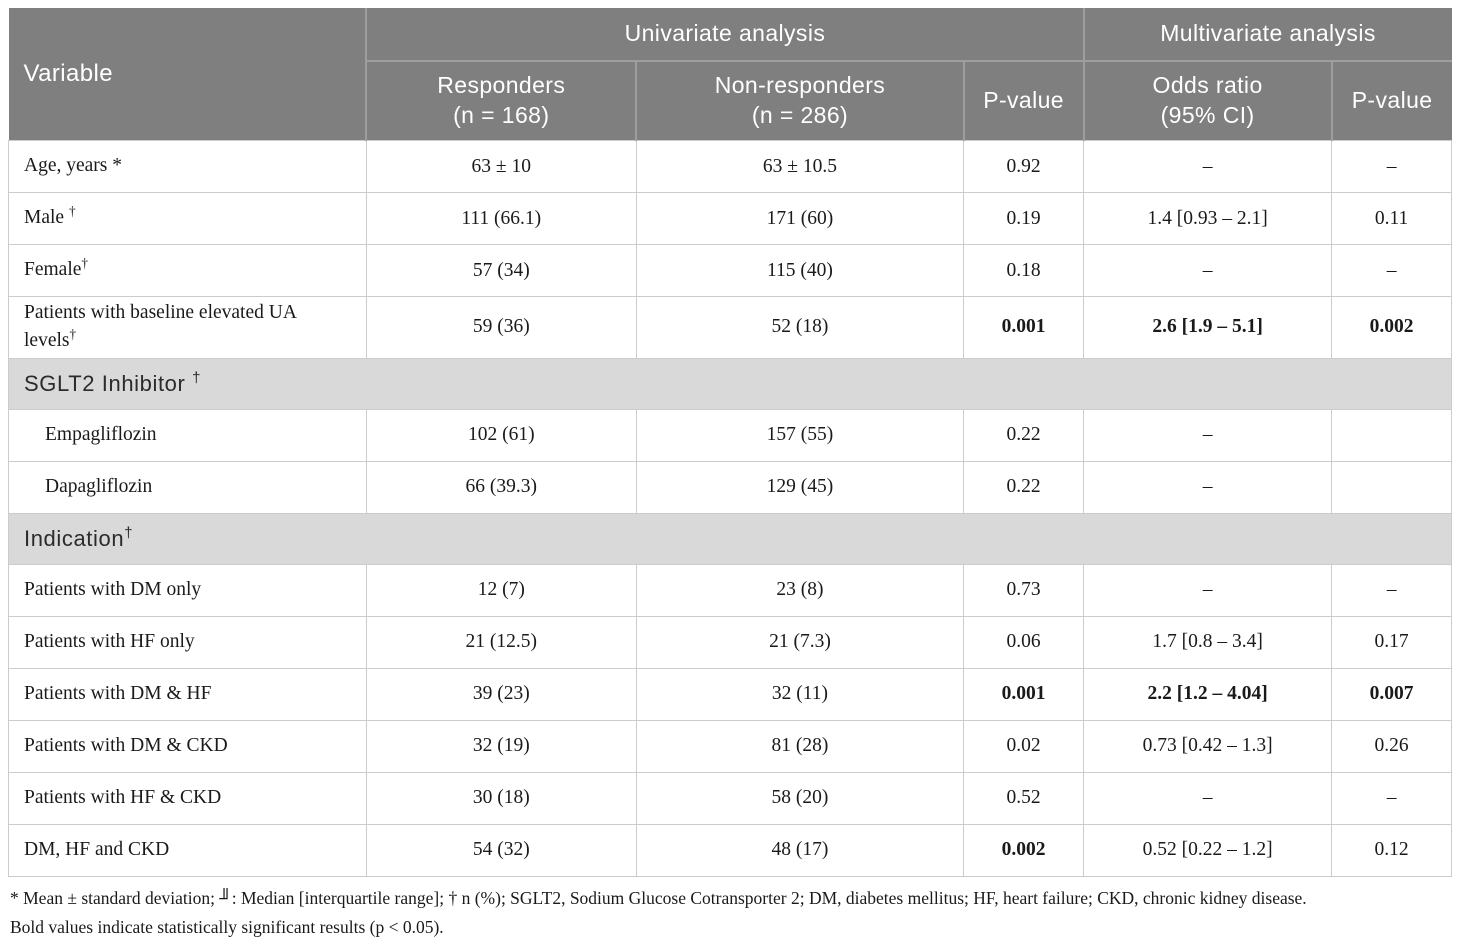  I want to click on cell-nonresponders: 63 ± 10.5, so click(800, 166).